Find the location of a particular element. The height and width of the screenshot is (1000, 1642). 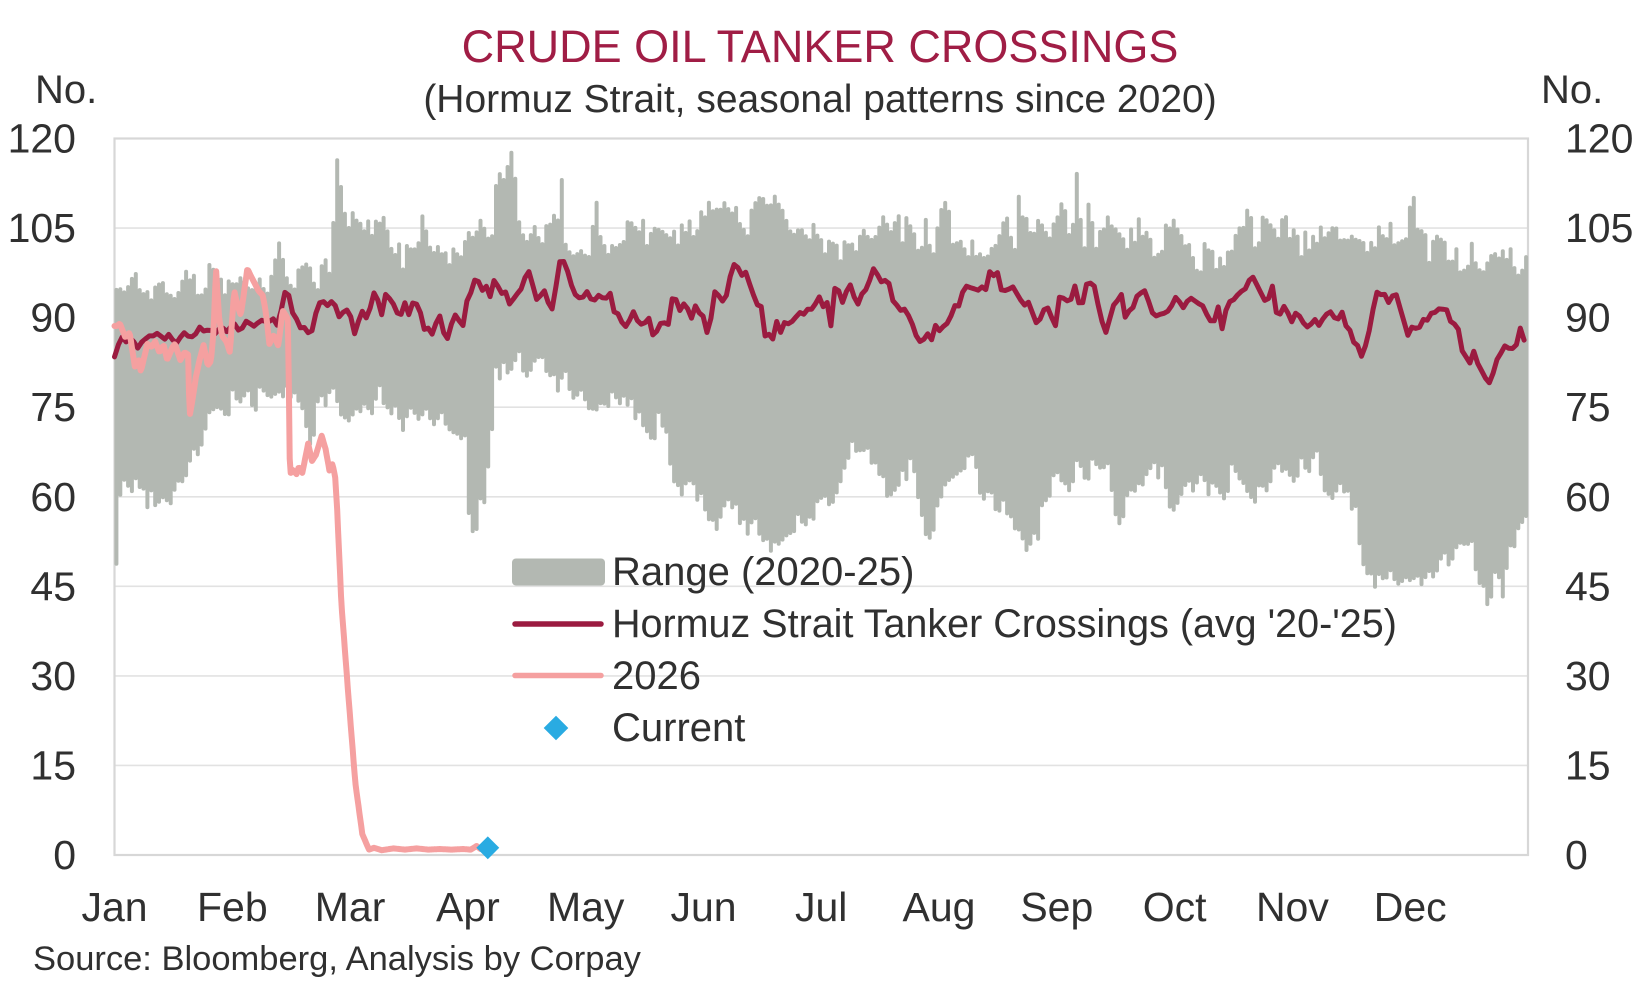

svg-text: CRUDE OIL TANKER CROSSINGS is located at coordinates (820, 46).